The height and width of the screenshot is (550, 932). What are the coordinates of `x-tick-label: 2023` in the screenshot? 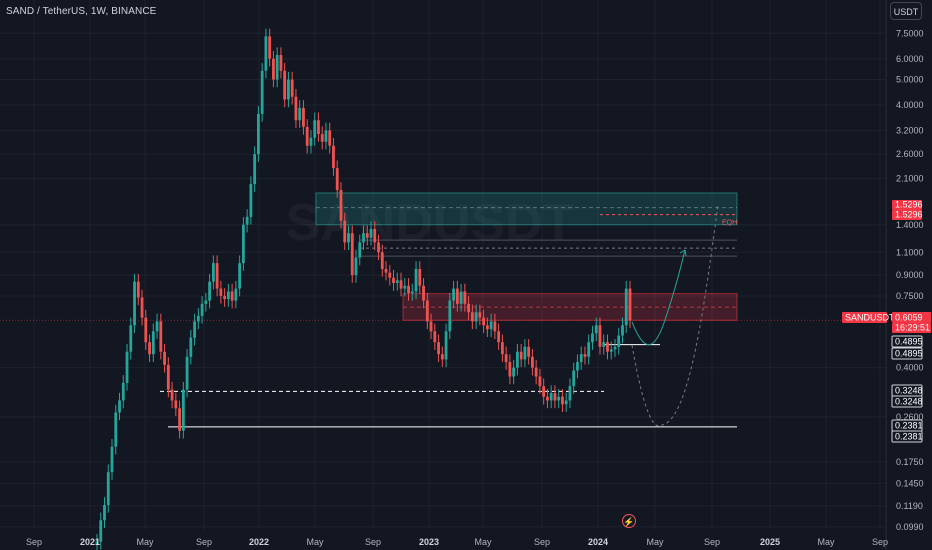 It's located at (429, 542).